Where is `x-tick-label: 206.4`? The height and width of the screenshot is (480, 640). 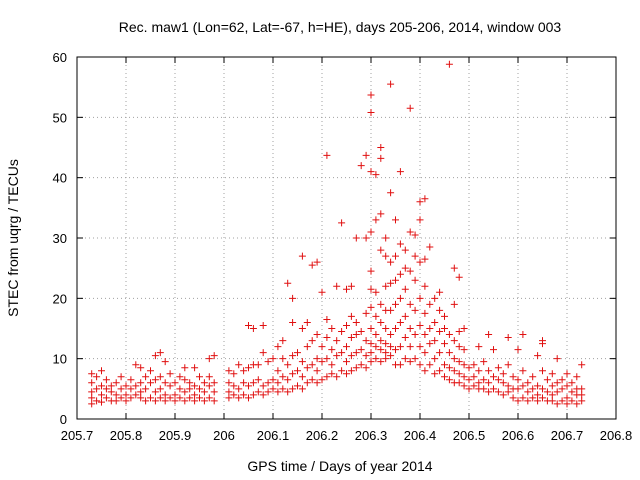 x-tick-label: 206.4 is located at coordinates (420, 435).